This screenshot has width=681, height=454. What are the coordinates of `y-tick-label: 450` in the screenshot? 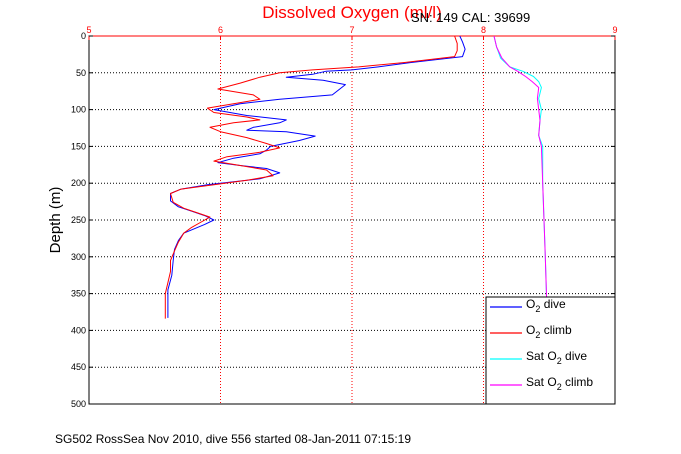 It's located at (78, 367).